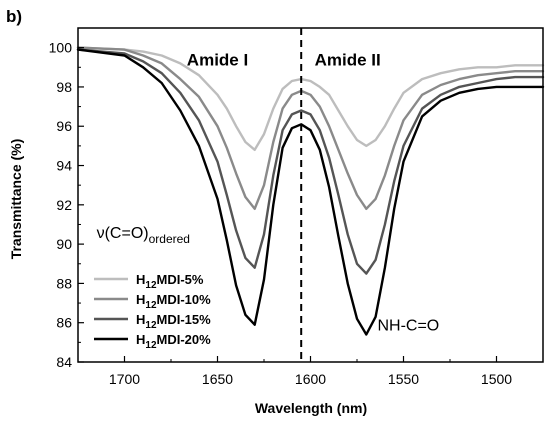 The height and width of the screenshot is (431, 550). I want to click on legend-label-4: H12MDI-20%, so click(173, 341).